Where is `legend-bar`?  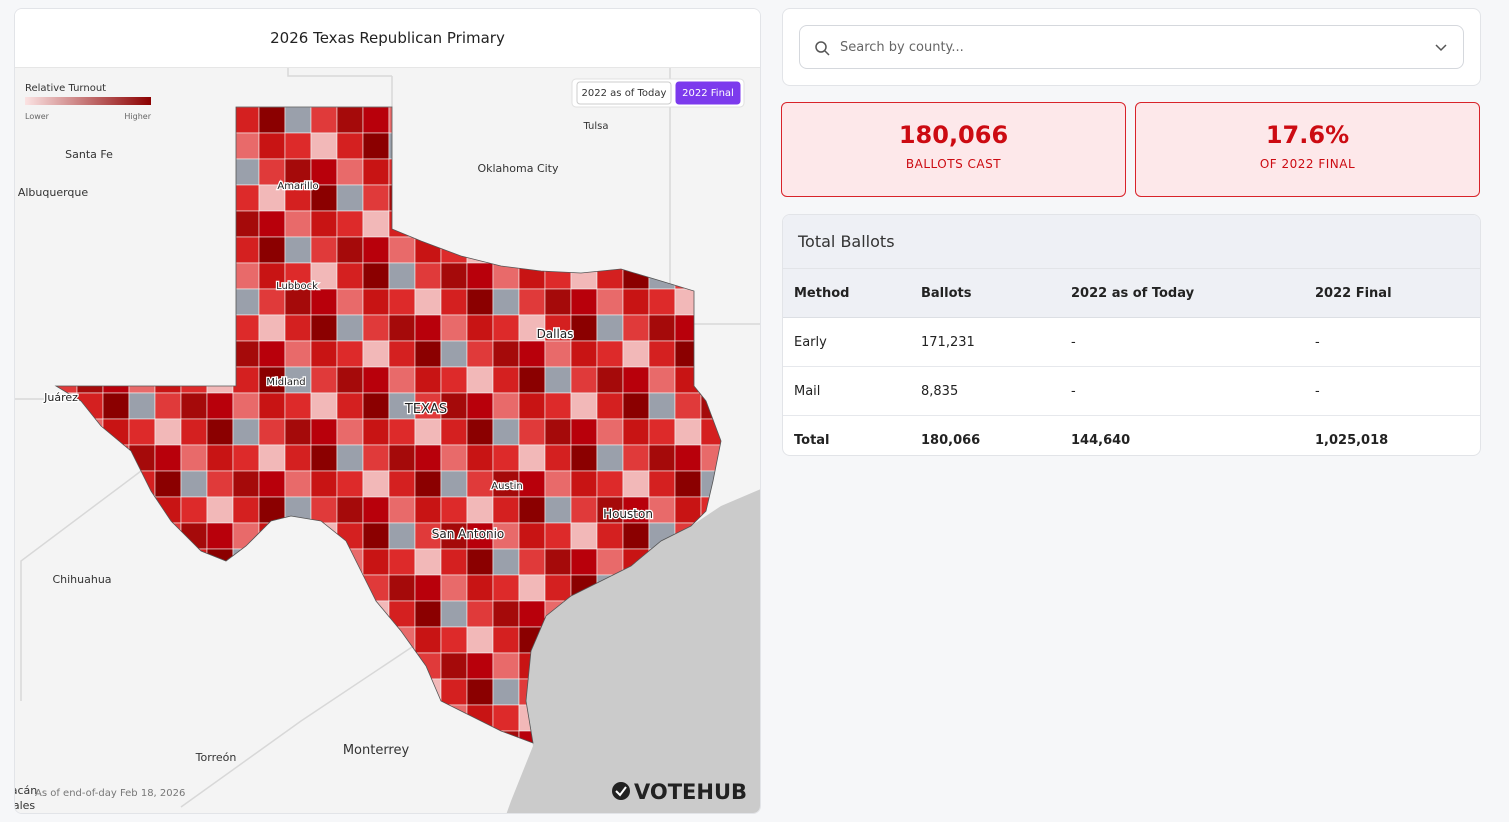 legend-bar is located at coordinates (88, 101).